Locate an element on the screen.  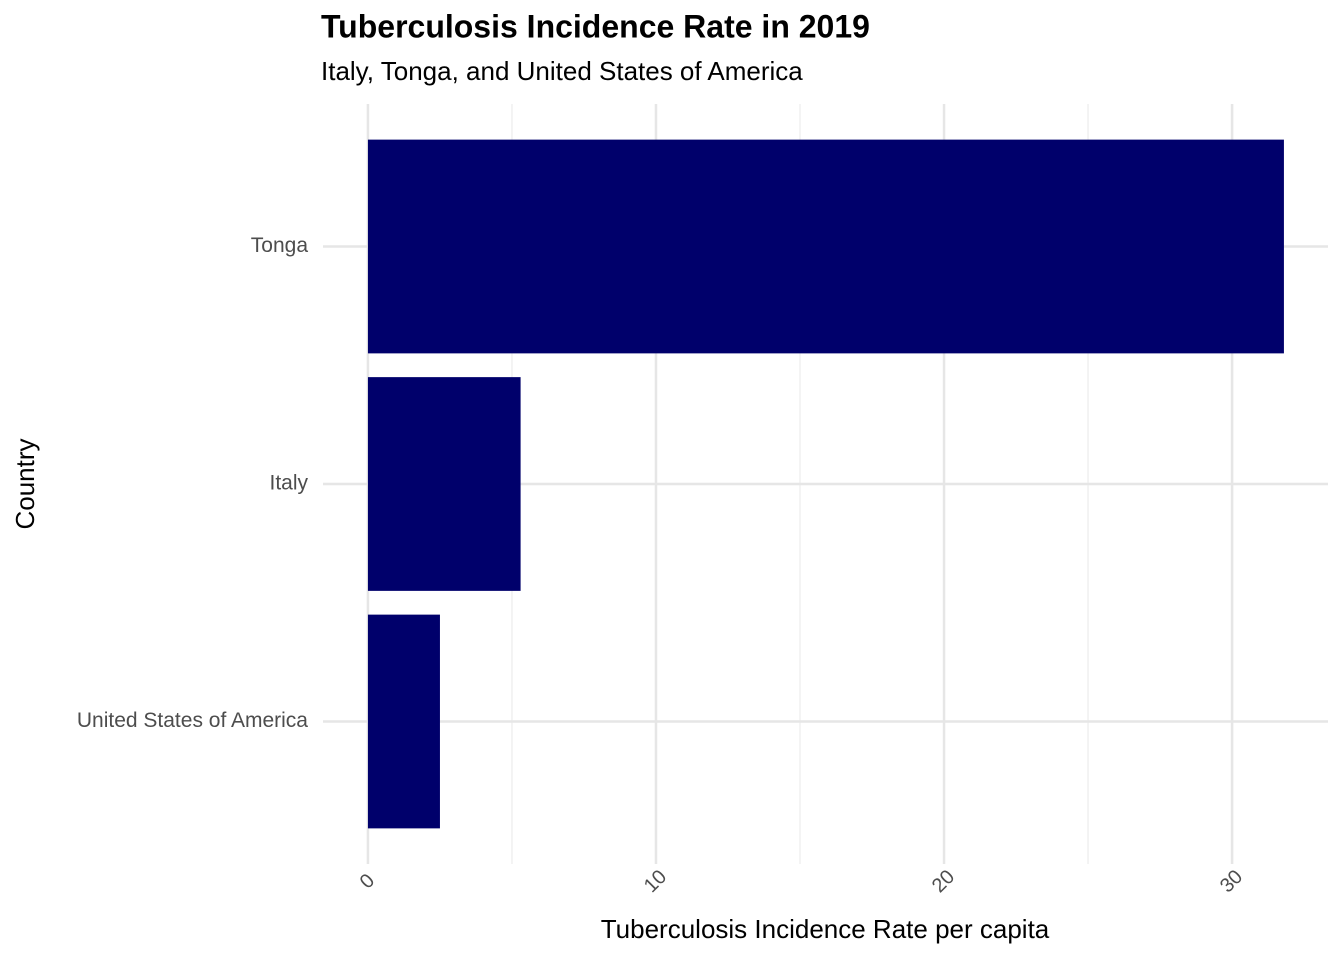
y-tick-label: Italy is located at coordinates (288, 483).